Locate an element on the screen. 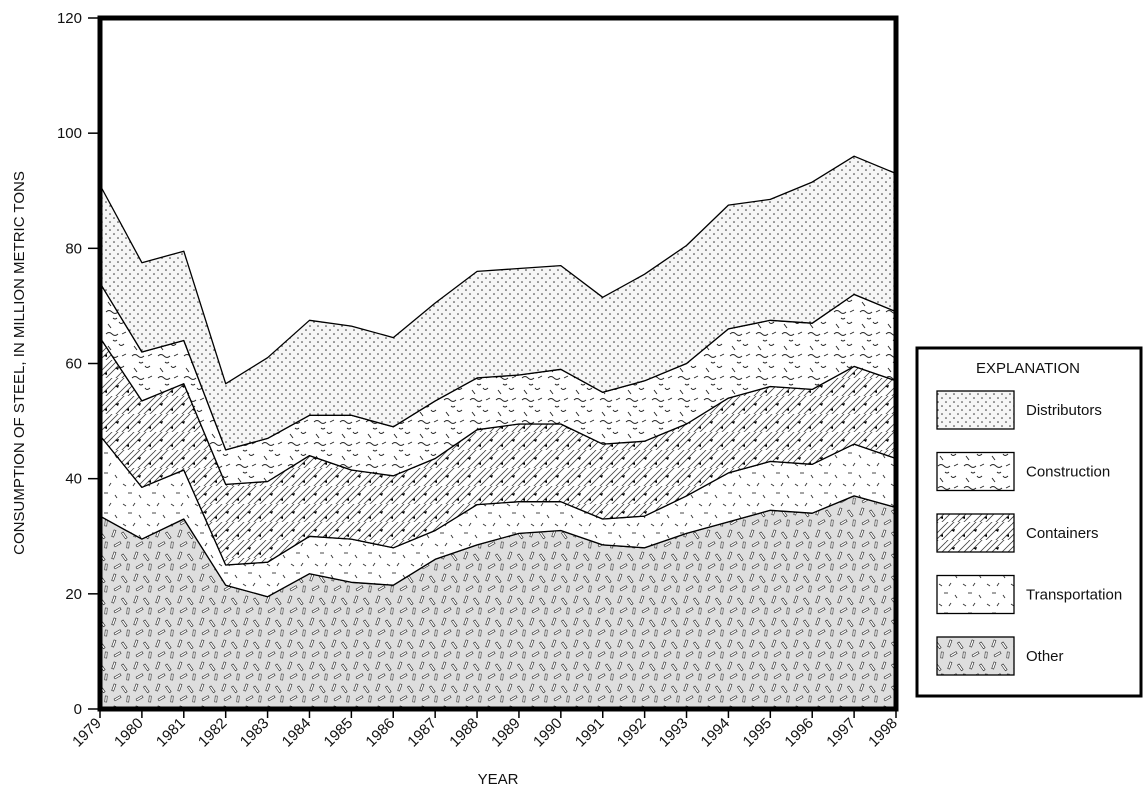  legend-label-transportation: Transportation is located at coordinates (1074, 595).